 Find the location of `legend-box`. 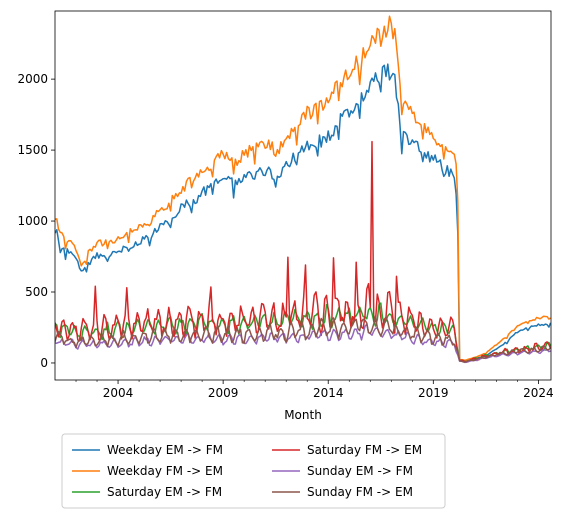

legend-box is located at coordinates (253, 471).